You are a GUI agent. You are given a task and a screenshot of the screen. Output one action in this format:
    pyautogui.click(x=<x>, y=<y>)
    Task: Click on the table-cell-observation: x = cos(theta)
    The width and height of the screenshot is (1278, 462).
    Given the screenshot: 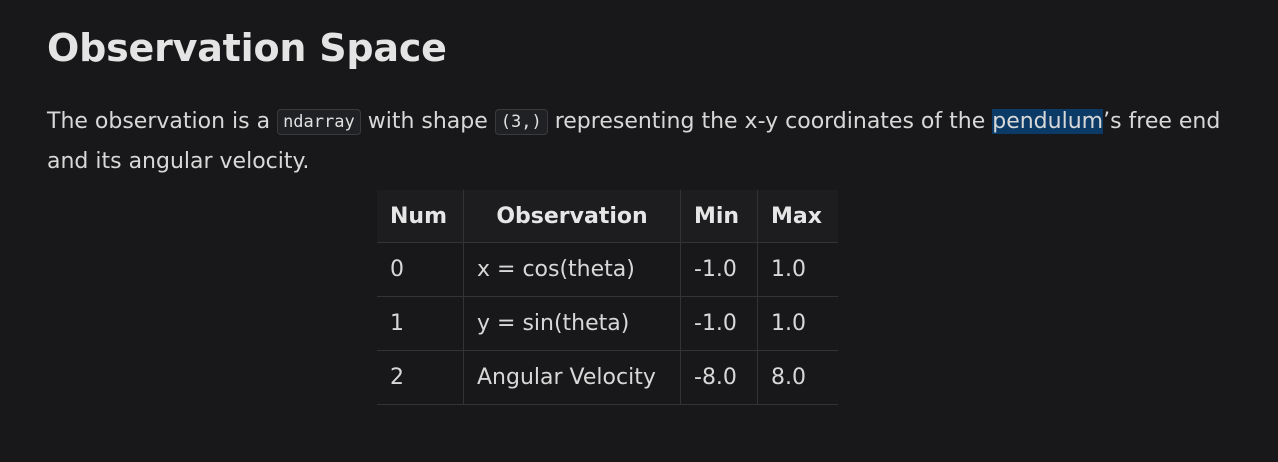 What is the action you would take?
    pyautogui.click(x=572, y=269)
    